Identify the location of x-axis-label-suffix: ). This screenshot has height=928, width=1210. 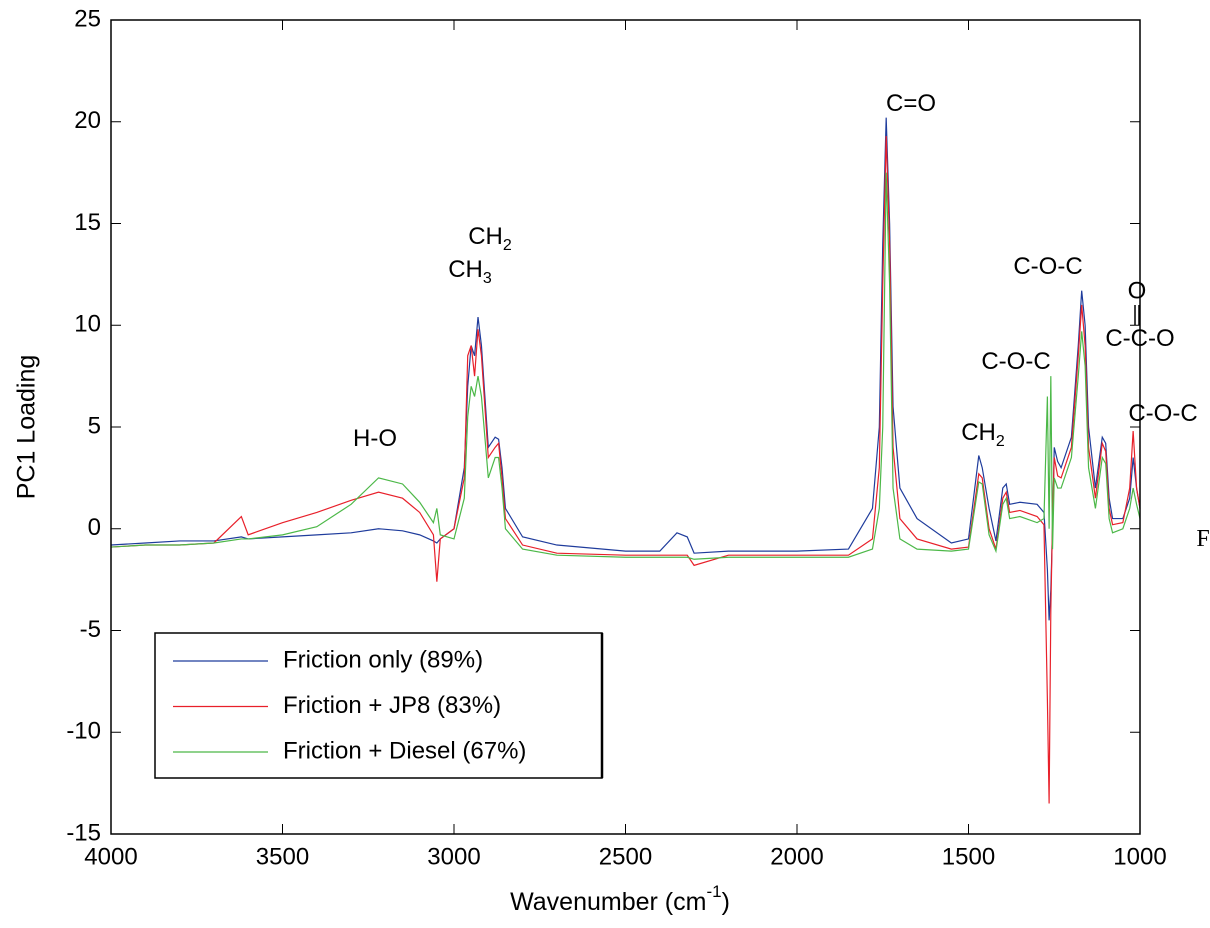
(726, 902).